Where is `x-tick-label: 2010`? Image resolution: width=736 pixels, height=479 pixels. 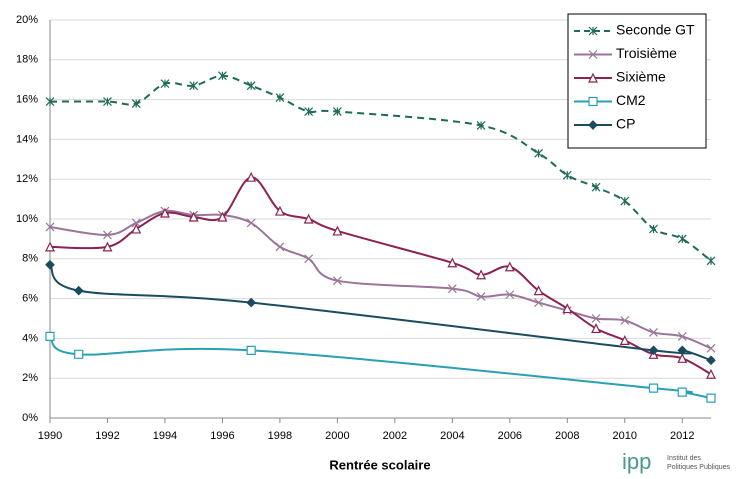
x-tick-label: 2010 is located at coordinates (625, 436).